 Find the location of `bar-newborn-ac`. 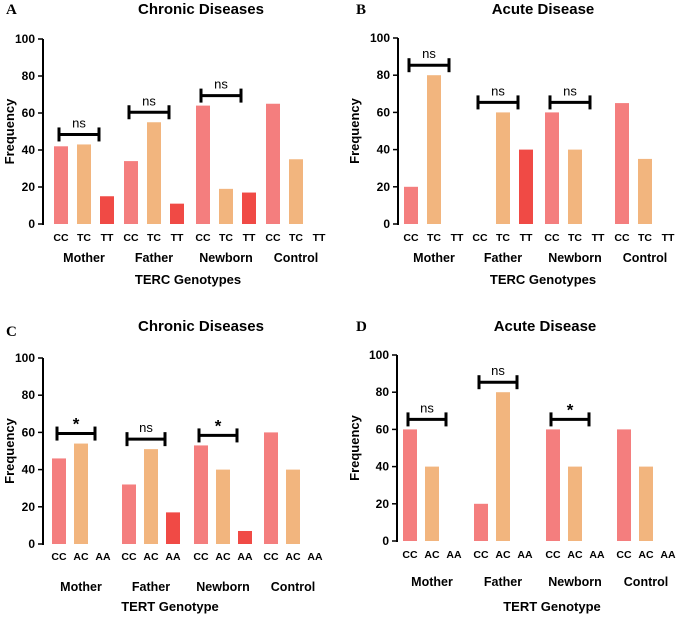

bar-newborn-ac is located at coordinates (223, 506).